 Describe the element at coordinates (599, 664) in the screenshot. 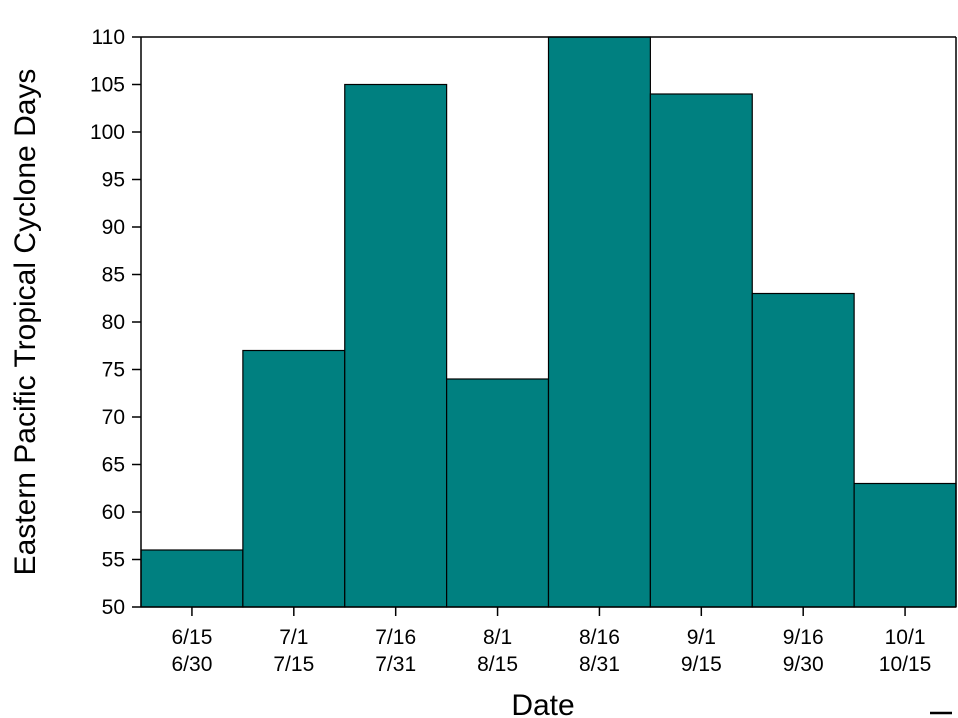

I see `x-tick-label: 8/31` at that location.